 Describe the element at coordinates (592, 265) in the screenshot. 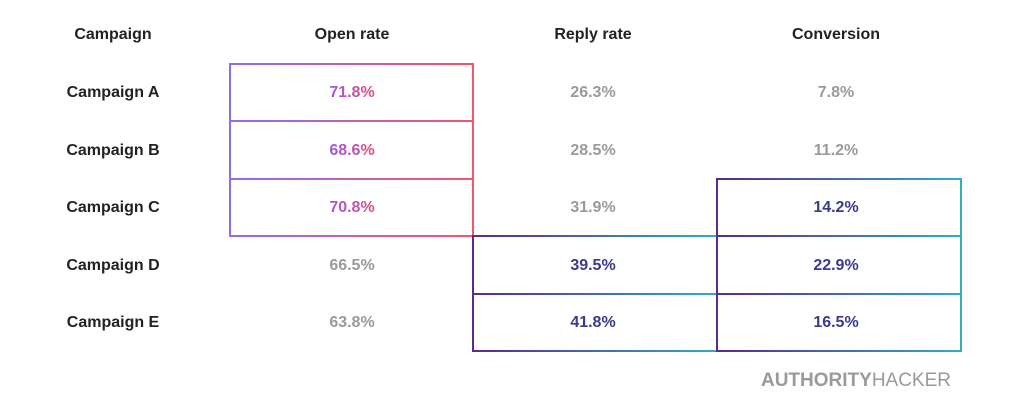

I see `cell: 39.5%` at that location.